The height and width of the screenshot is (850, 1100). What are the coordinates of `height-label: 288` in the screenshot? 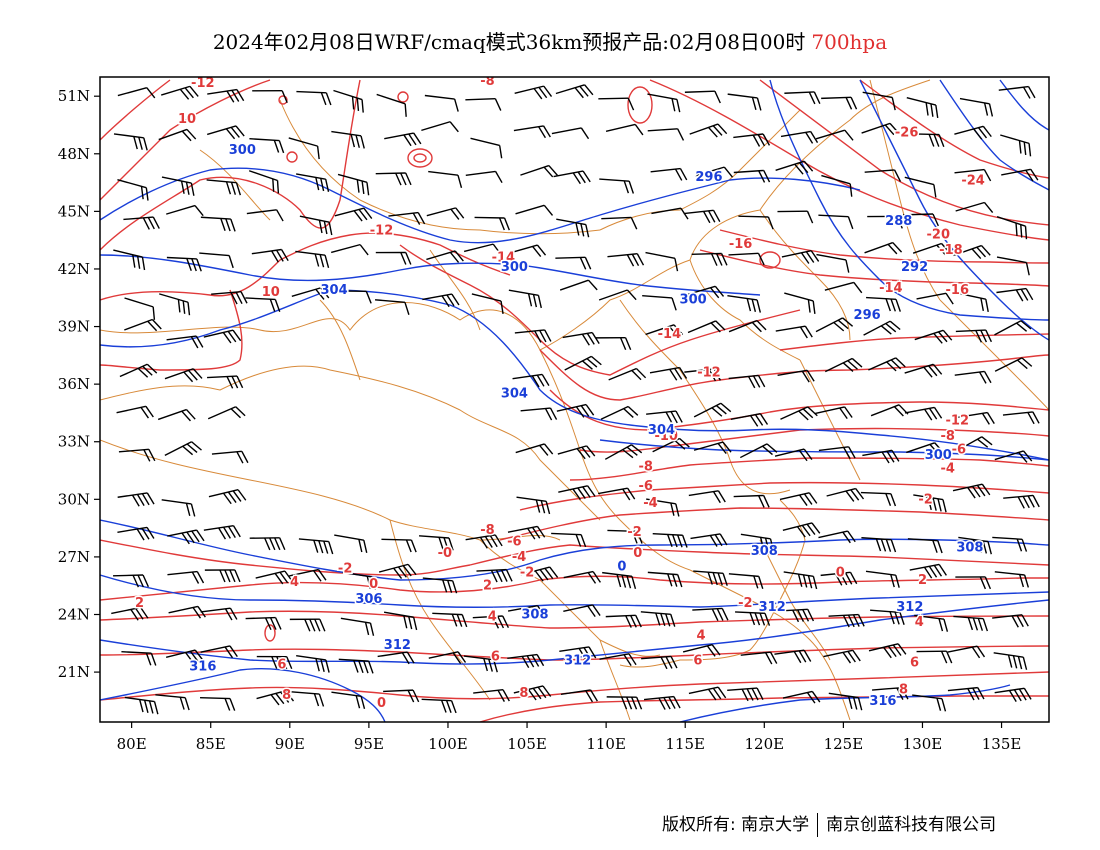 It's located at (898, 221).